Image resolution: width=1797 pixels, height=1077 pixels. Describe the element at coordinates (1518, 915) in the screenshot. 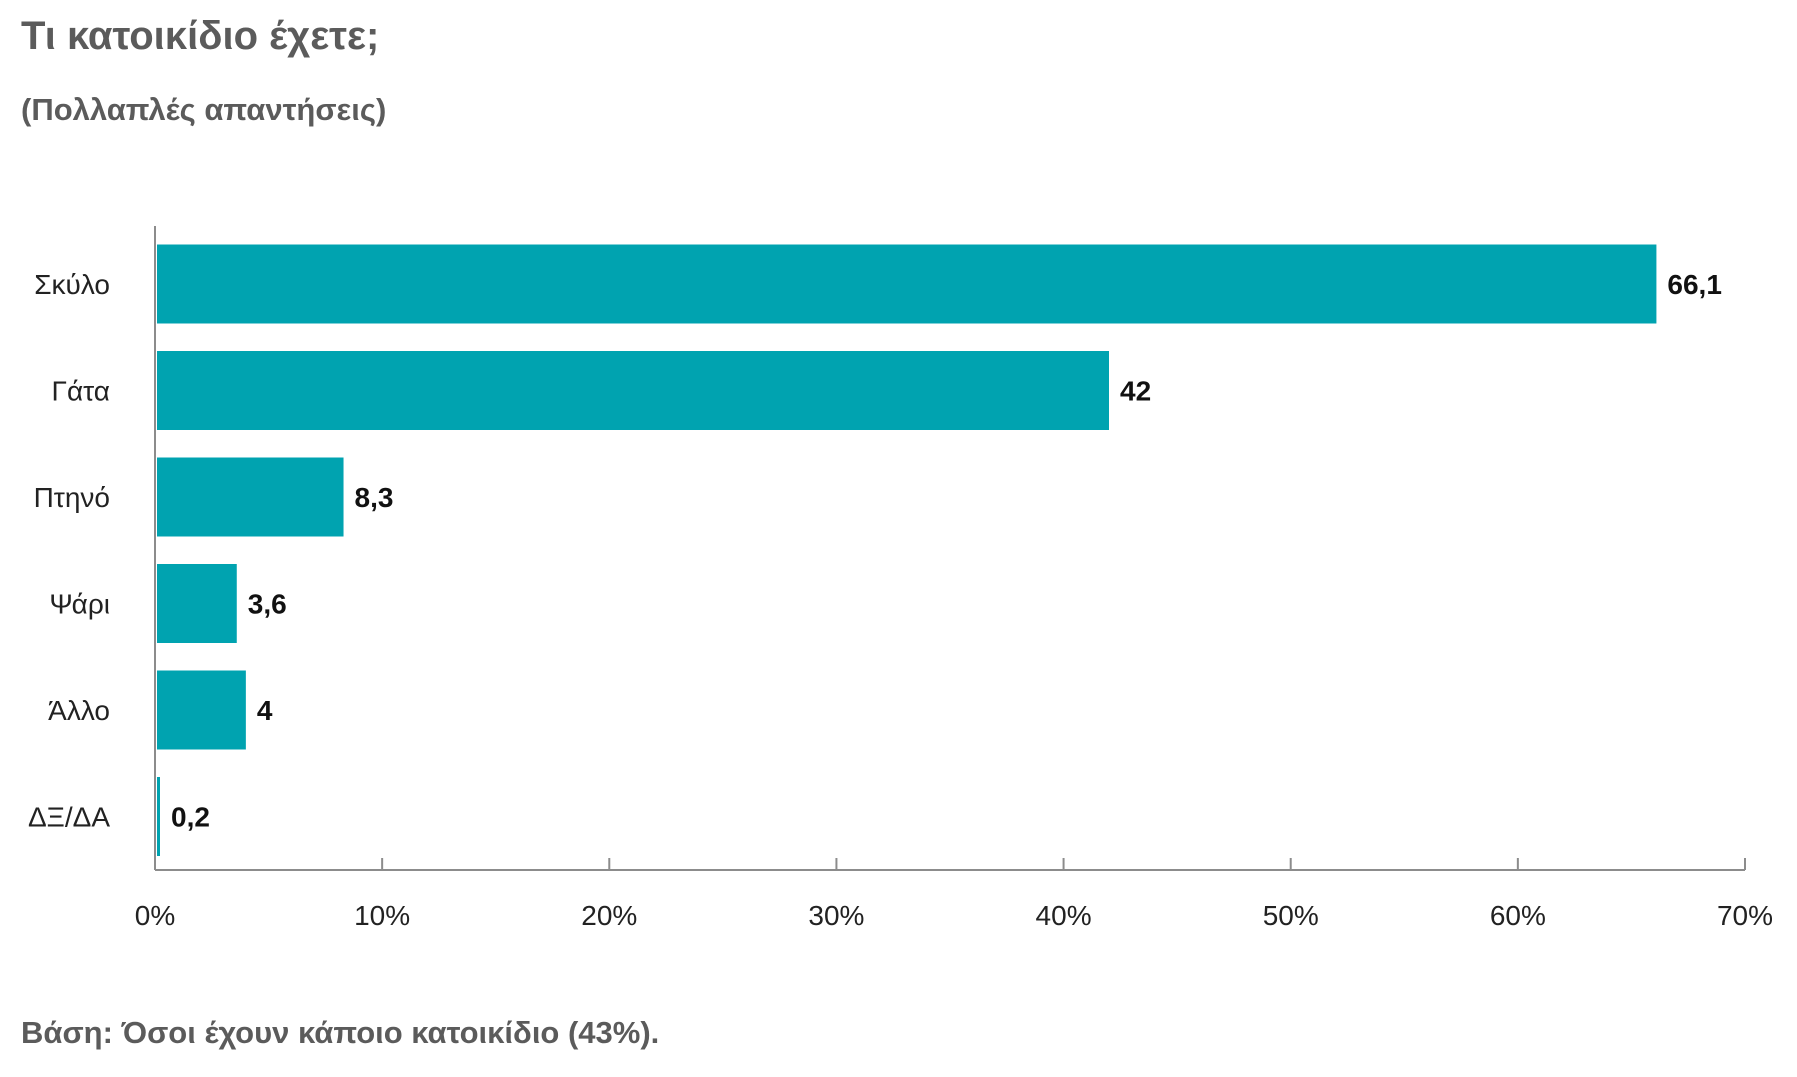

I see `x-tick-label: 60%` at that location.